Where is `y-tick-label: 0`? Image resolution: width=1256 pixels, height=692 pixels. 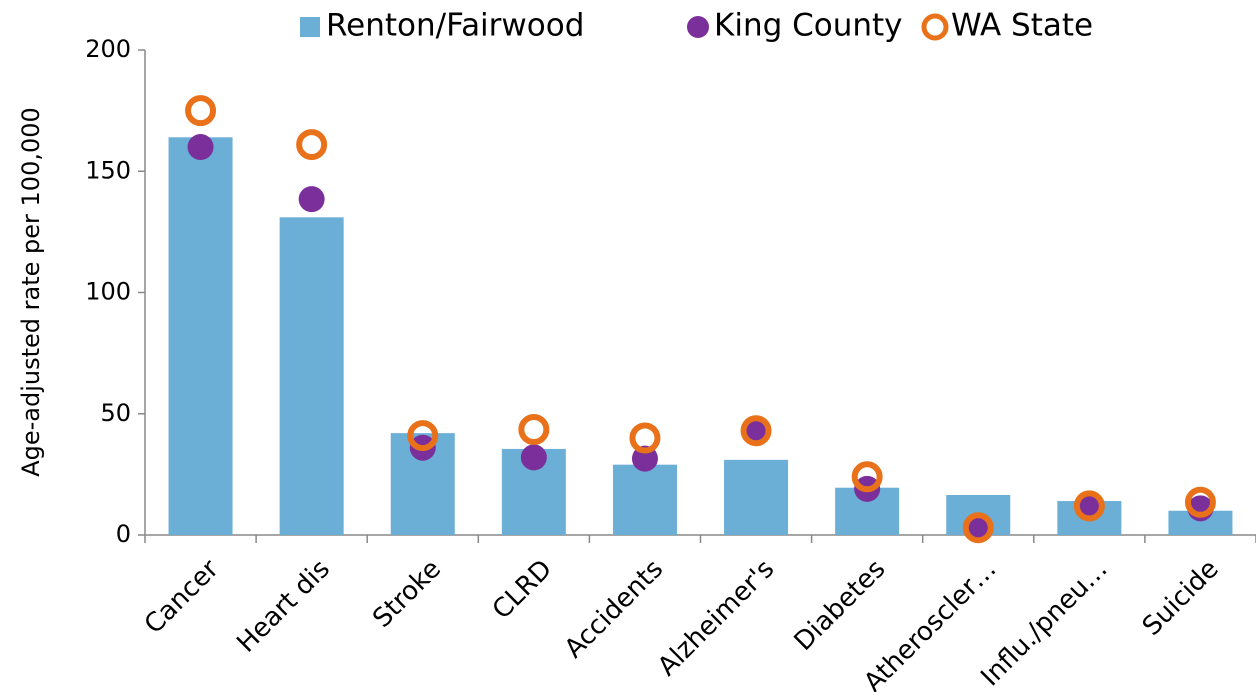
y-tick-label: 0 is located at coordinates (123, 534).